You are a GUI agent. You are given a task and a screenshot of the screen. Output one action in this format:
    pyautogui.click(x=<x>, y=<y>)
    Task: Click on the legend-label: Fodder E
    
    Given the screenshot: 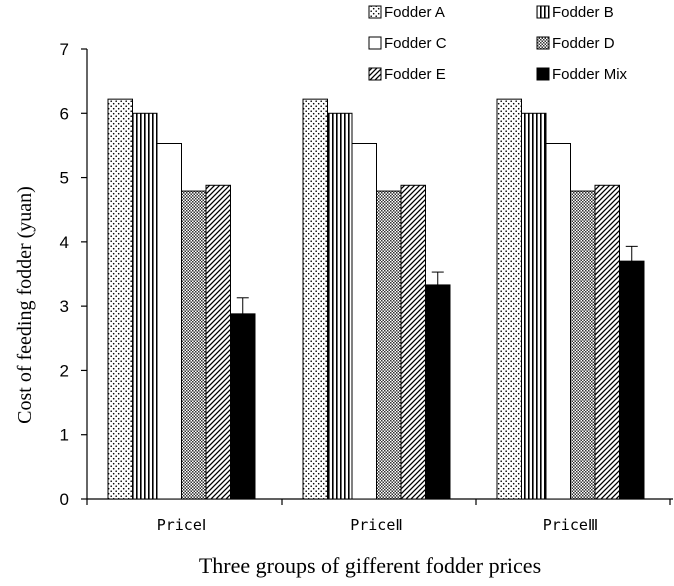 What is the action you would take?
    pyautogui.click(x=415, y=74)
    